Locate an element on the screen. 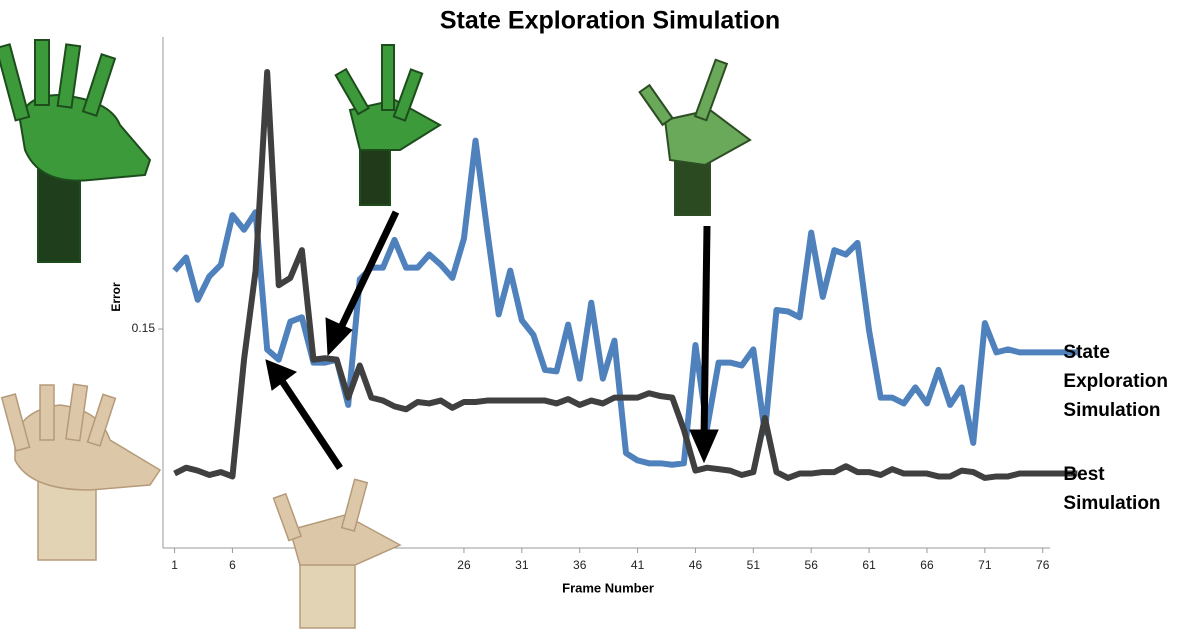 The image size is (1195, 637). x-tick-label: 41 is located at coordinates (638, 565).